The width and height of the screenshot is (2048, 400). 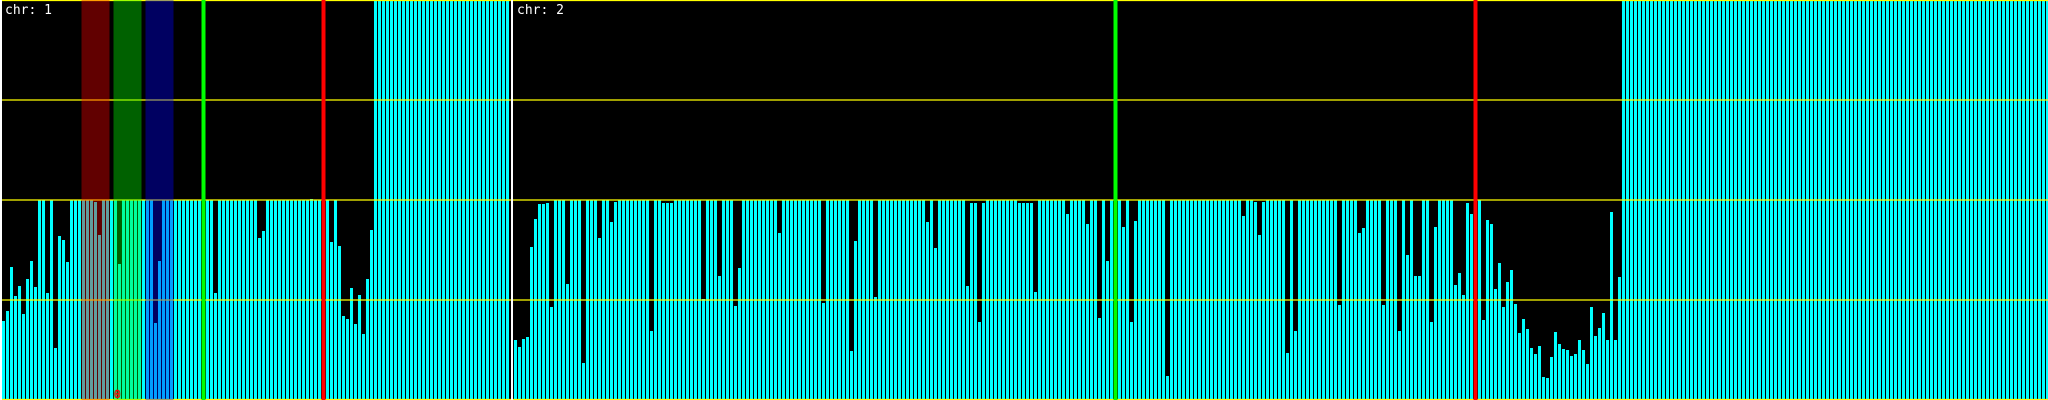 What do you see at coordinates (512, 200) in the screenshot?
I see `panel-separator` at bounding box center [512, 200].